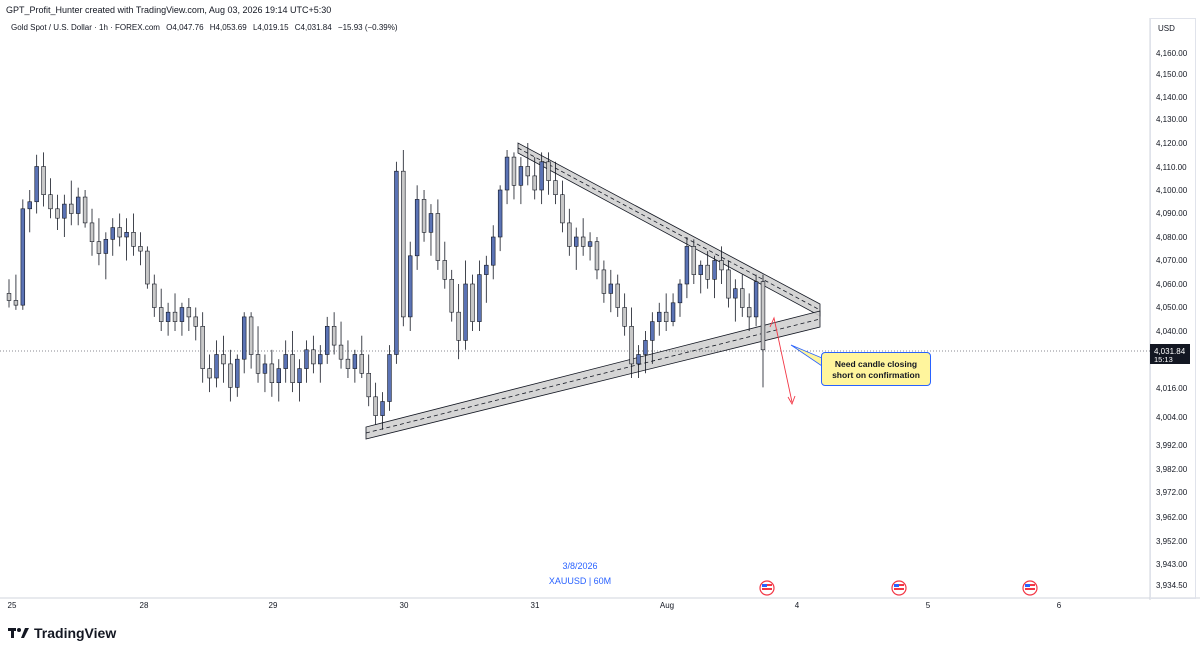 Image resolution: width=1200 pixels, height=654 pixels. Describe the element at coordinates (85, 27) in the screenshot. I see `symbol-name: Gold Spot / U.S. Dollar · 1h · FOREX.com` at that location.